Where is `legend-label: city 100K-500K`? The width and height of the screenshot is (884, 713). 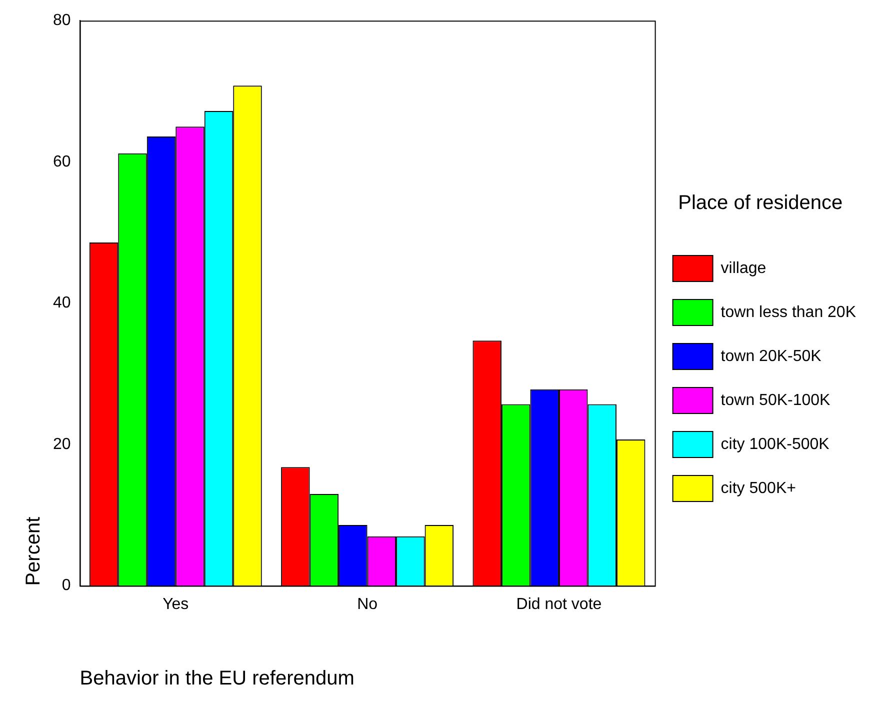 legend-label: city 100K-500K is located at coordinates (775, 444).